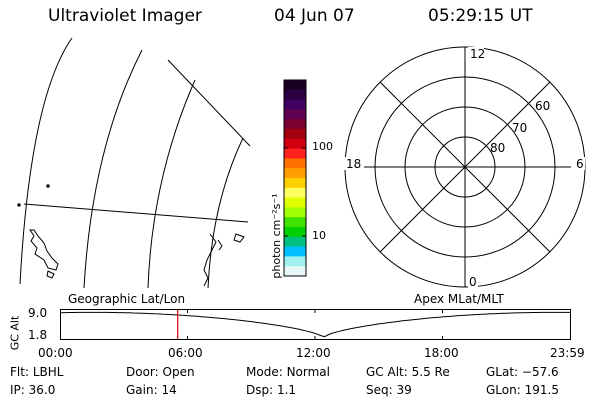 The image size is (600, 400). Describe the element at coordinates (480, 16) in the screenshot. I see `time-label: 05:29:15 UT` at that location.